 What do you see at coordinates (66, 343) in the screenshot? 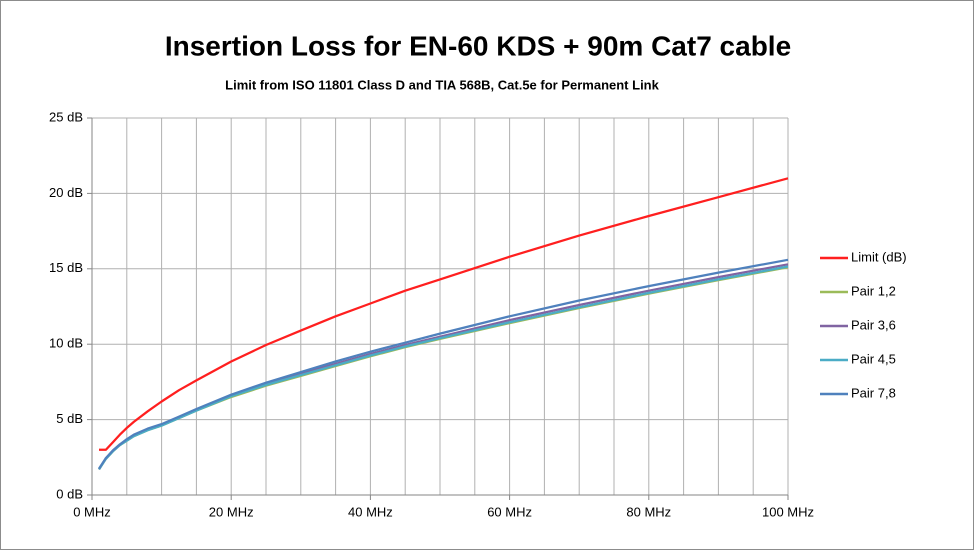
I see `y-tick-label: 10 dB` at bounding box center [66, 343].